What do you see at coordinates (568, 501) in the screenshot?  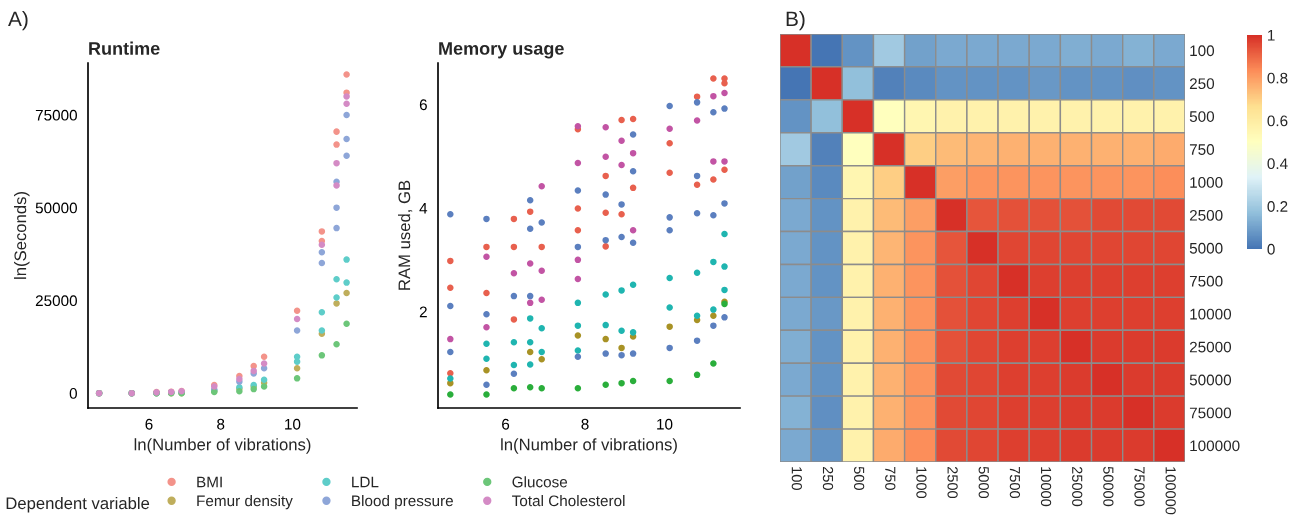 I see `legend-label: Total Cholesterol` at bounding box center [568, 501].